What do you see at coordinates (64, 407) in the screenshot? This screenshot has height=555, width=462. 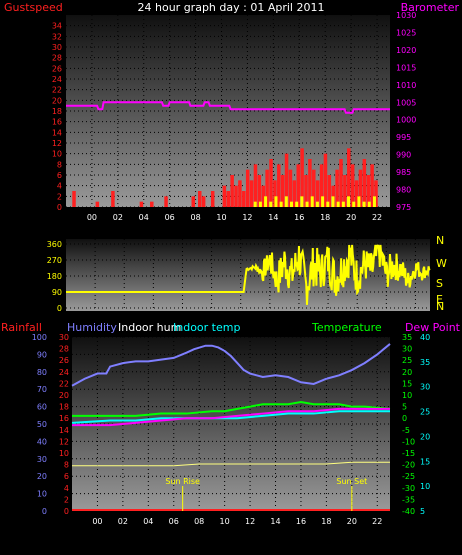 I see `rain-tick-label: 18` at bounding box center [64, 407].